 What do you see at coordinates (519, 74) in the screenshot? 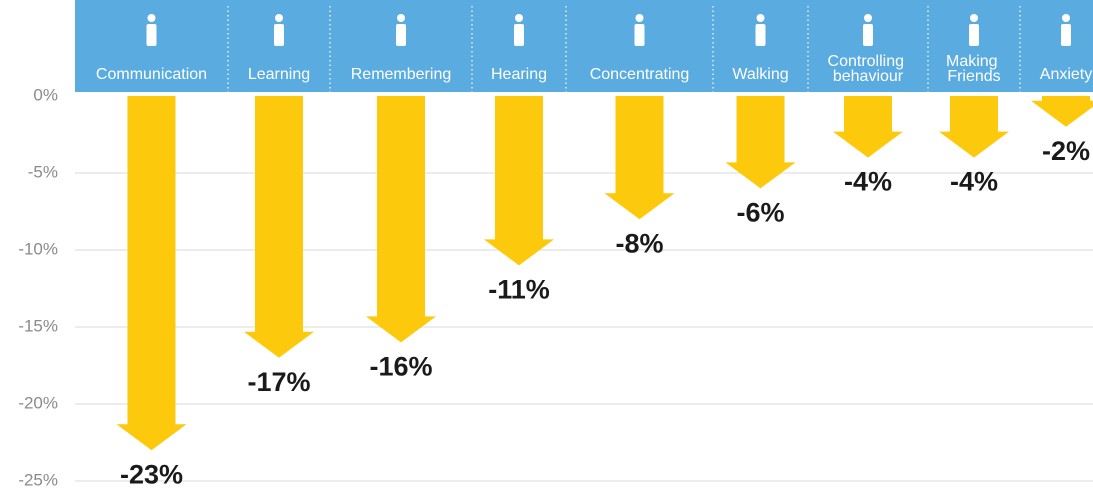
I see `x-tick-label: Hearing` at bounding box center [519, 74].